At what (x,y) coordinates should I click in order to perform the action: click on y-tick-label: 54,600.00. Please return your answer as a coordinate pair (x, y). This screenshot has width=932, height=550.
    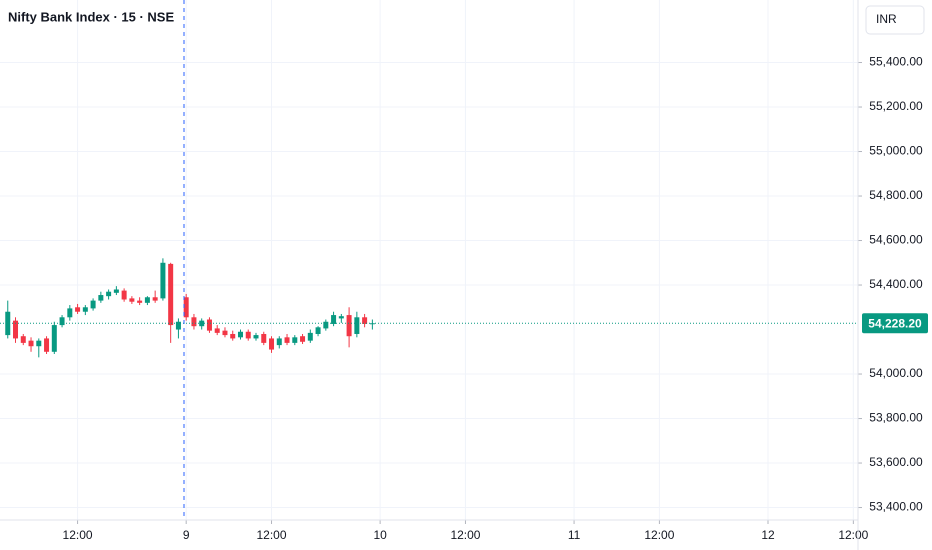
    Looking at the image, I should click on (896, 240).